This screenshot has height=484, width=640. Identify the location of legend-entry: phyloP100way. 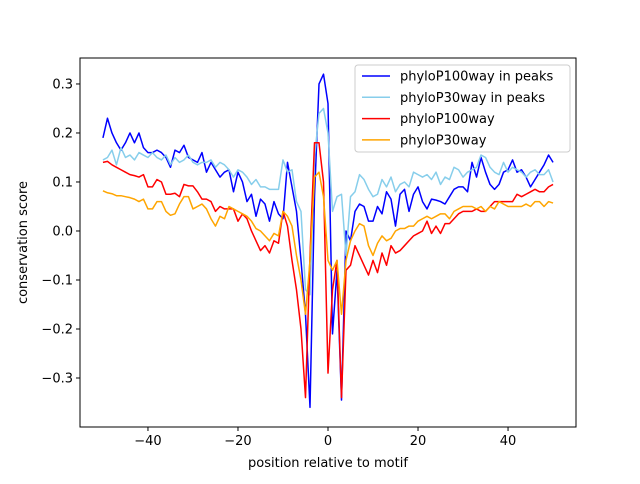
(428, 119).